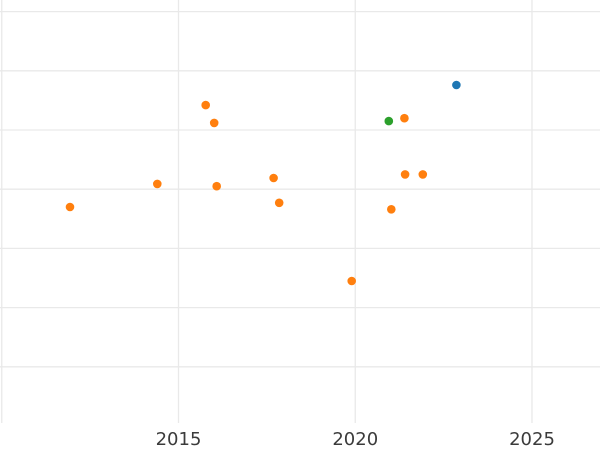 The image size is (600, 450). I want to click on x-tick-label: 2025, so click(532, 439).